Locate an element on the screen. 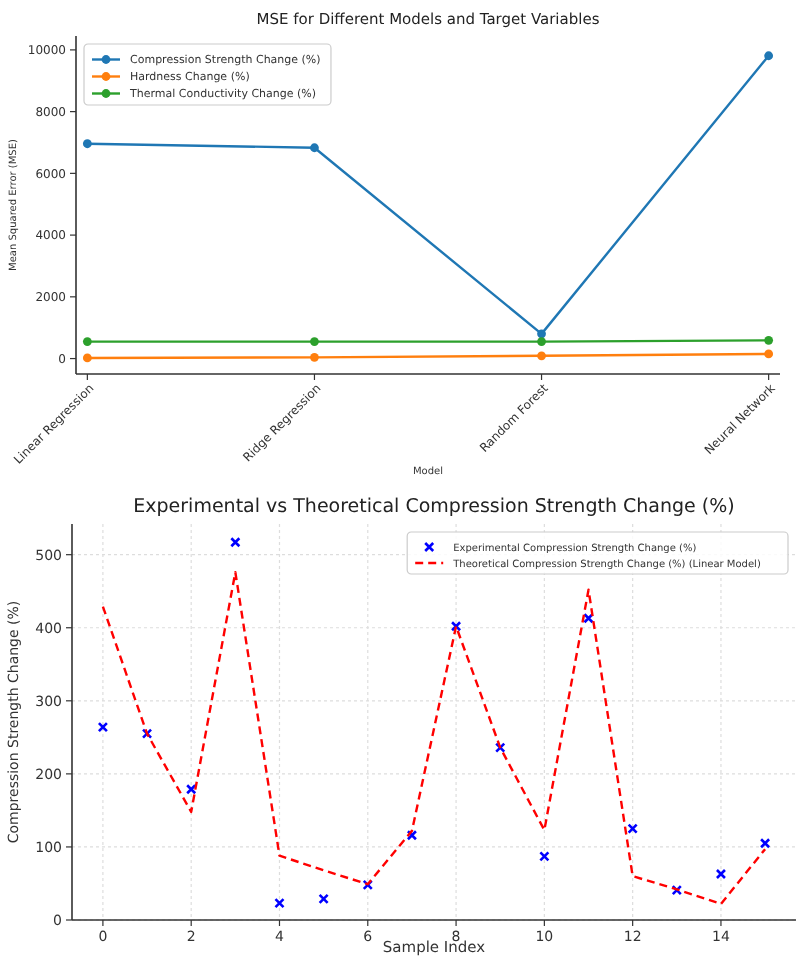 The height and width of the screenshot is (958, 800). chart-title: Experimental vs Theoretical Compression Strength Change (%) is located at coordinates (434, 507).